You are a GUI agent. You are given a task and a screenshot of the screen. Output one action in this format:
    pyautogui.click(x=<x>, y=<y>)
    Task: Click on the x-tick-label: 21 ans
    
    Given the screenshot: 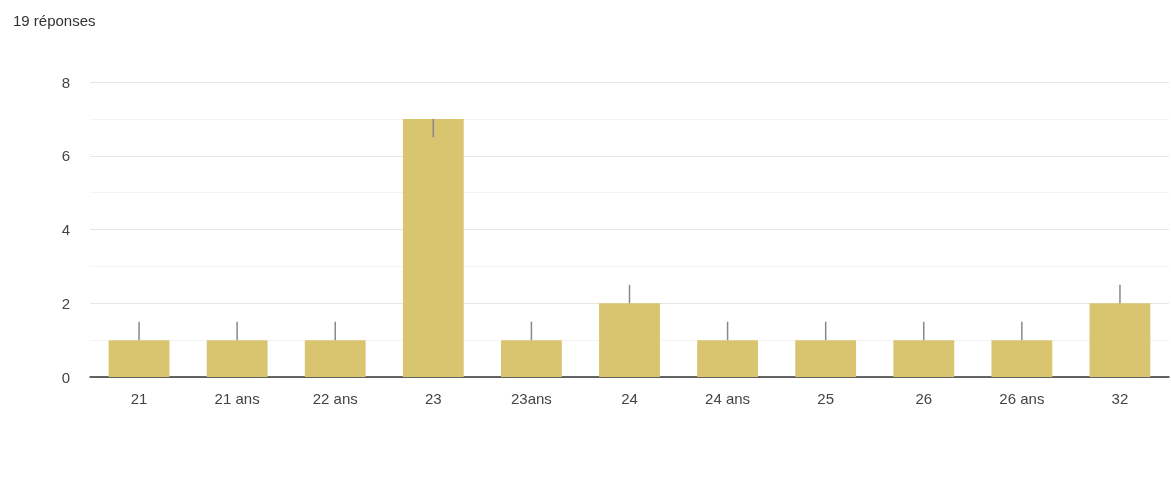 What is the action you would take?
    pyautogui.click(x=237, y=398)
    